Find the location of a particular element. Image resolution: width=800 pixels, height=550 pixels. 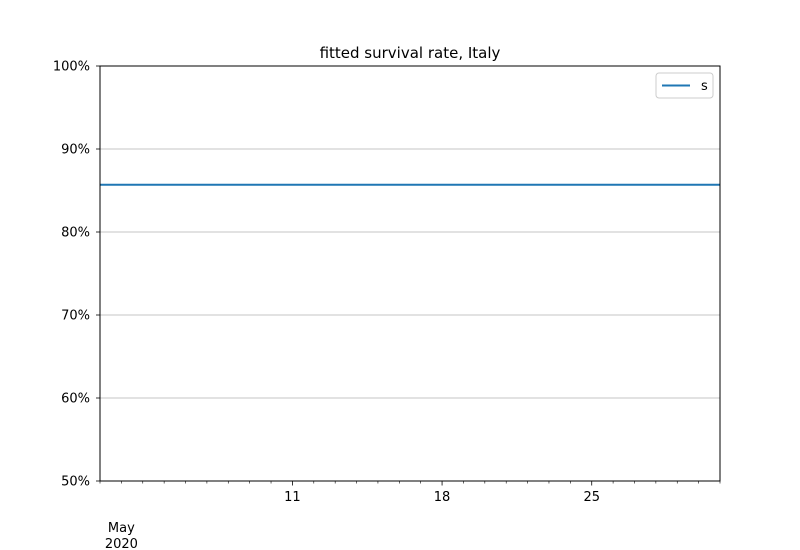

legend-label-s: s is located at coordinates (704, 86).